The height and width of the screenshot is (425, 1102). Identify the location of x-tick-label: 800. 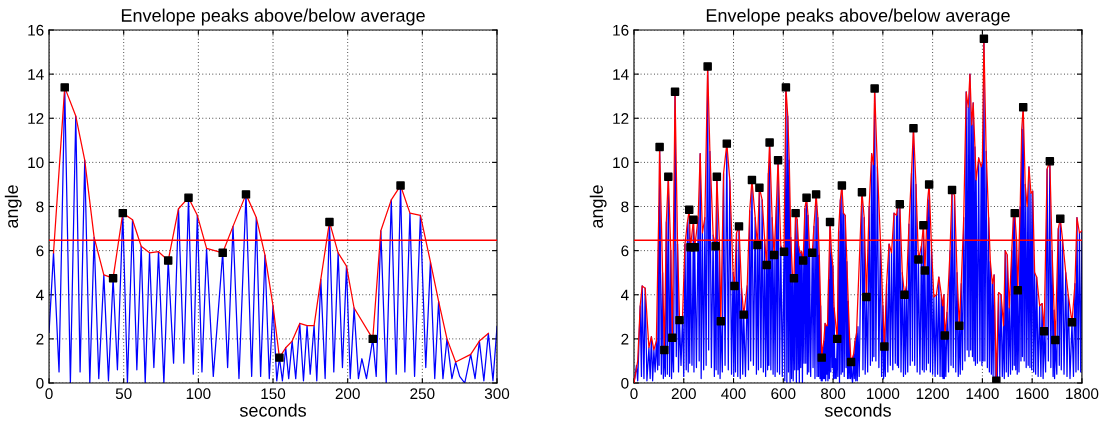
(833, 394).